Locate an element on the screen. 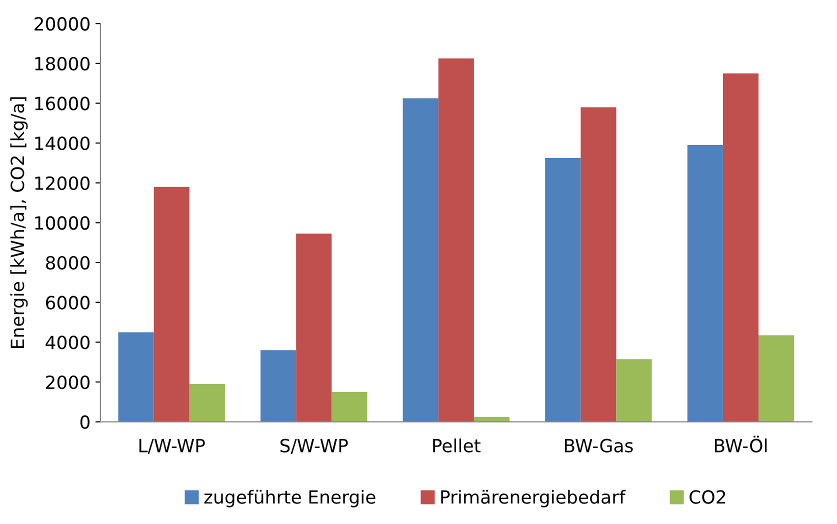  x-tick-label: L/W-WP is located at coordinates (172, 446).